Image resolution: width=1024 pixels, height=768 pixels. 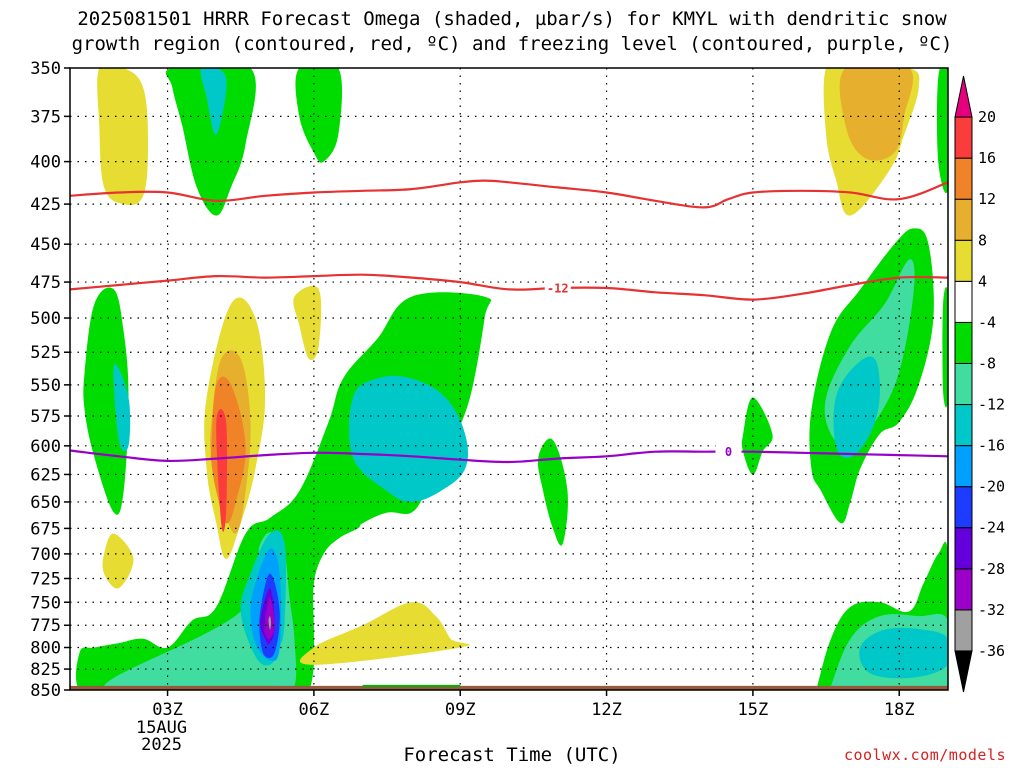 I want to click on isotherm-line-0-label-bg, so click(x=557, y=287).